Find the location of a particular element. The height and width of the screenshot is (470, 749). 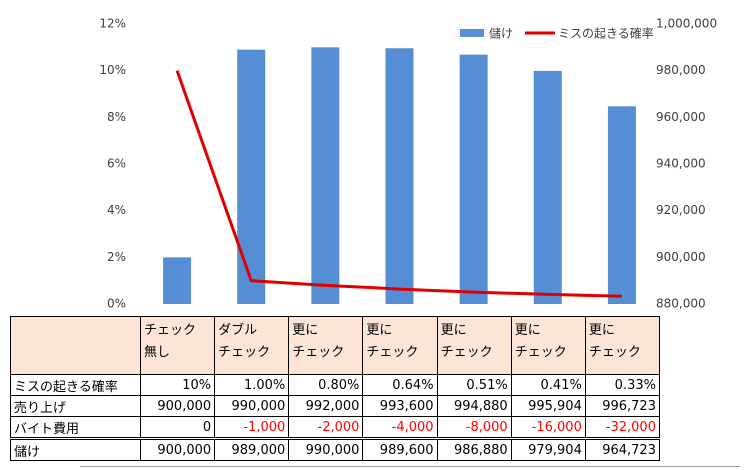

row-label: バイト費用 is located at coordinates (75, 427).